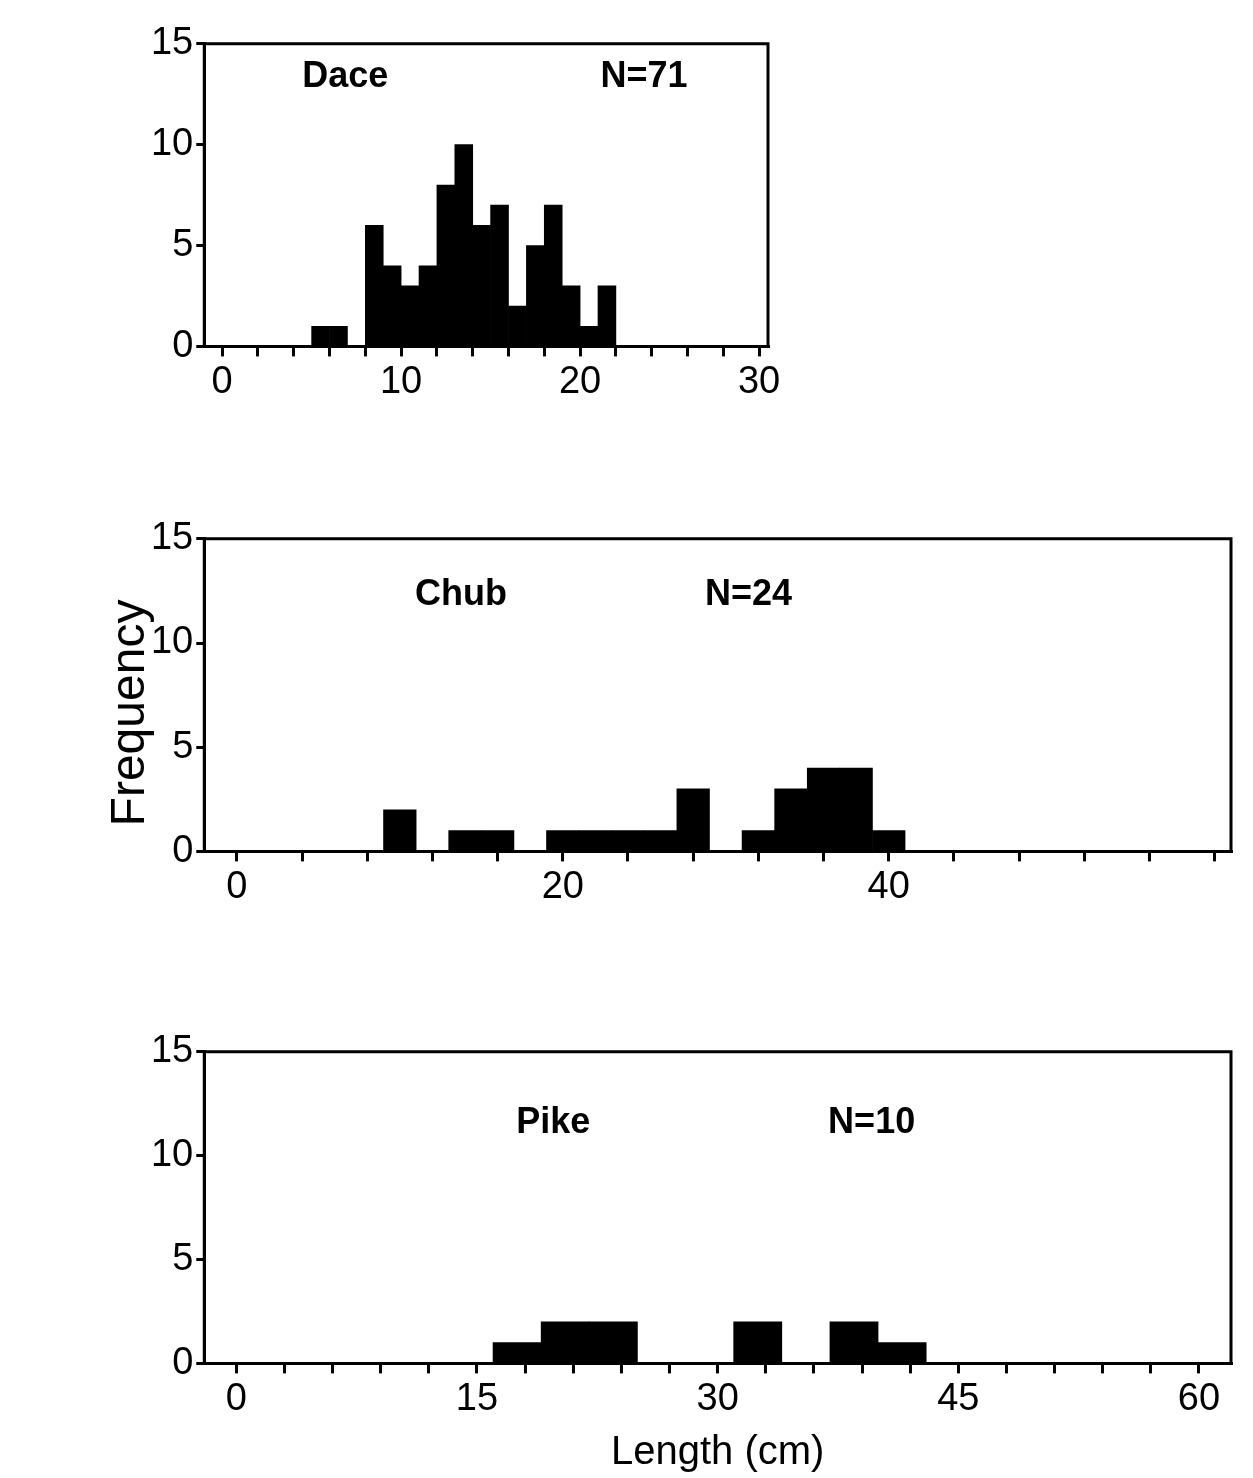  What do you see at coordinates (958, 1396) in the screenshot?
I see `x-tick-label: 45` at bounding box center [958, 1396].